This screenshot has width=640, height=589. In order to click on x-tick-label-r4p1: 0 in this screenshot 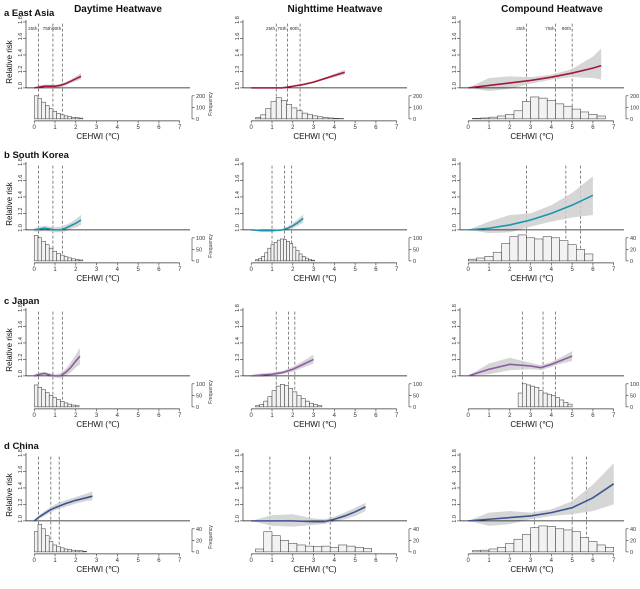, I will do `click(35, 561)`.